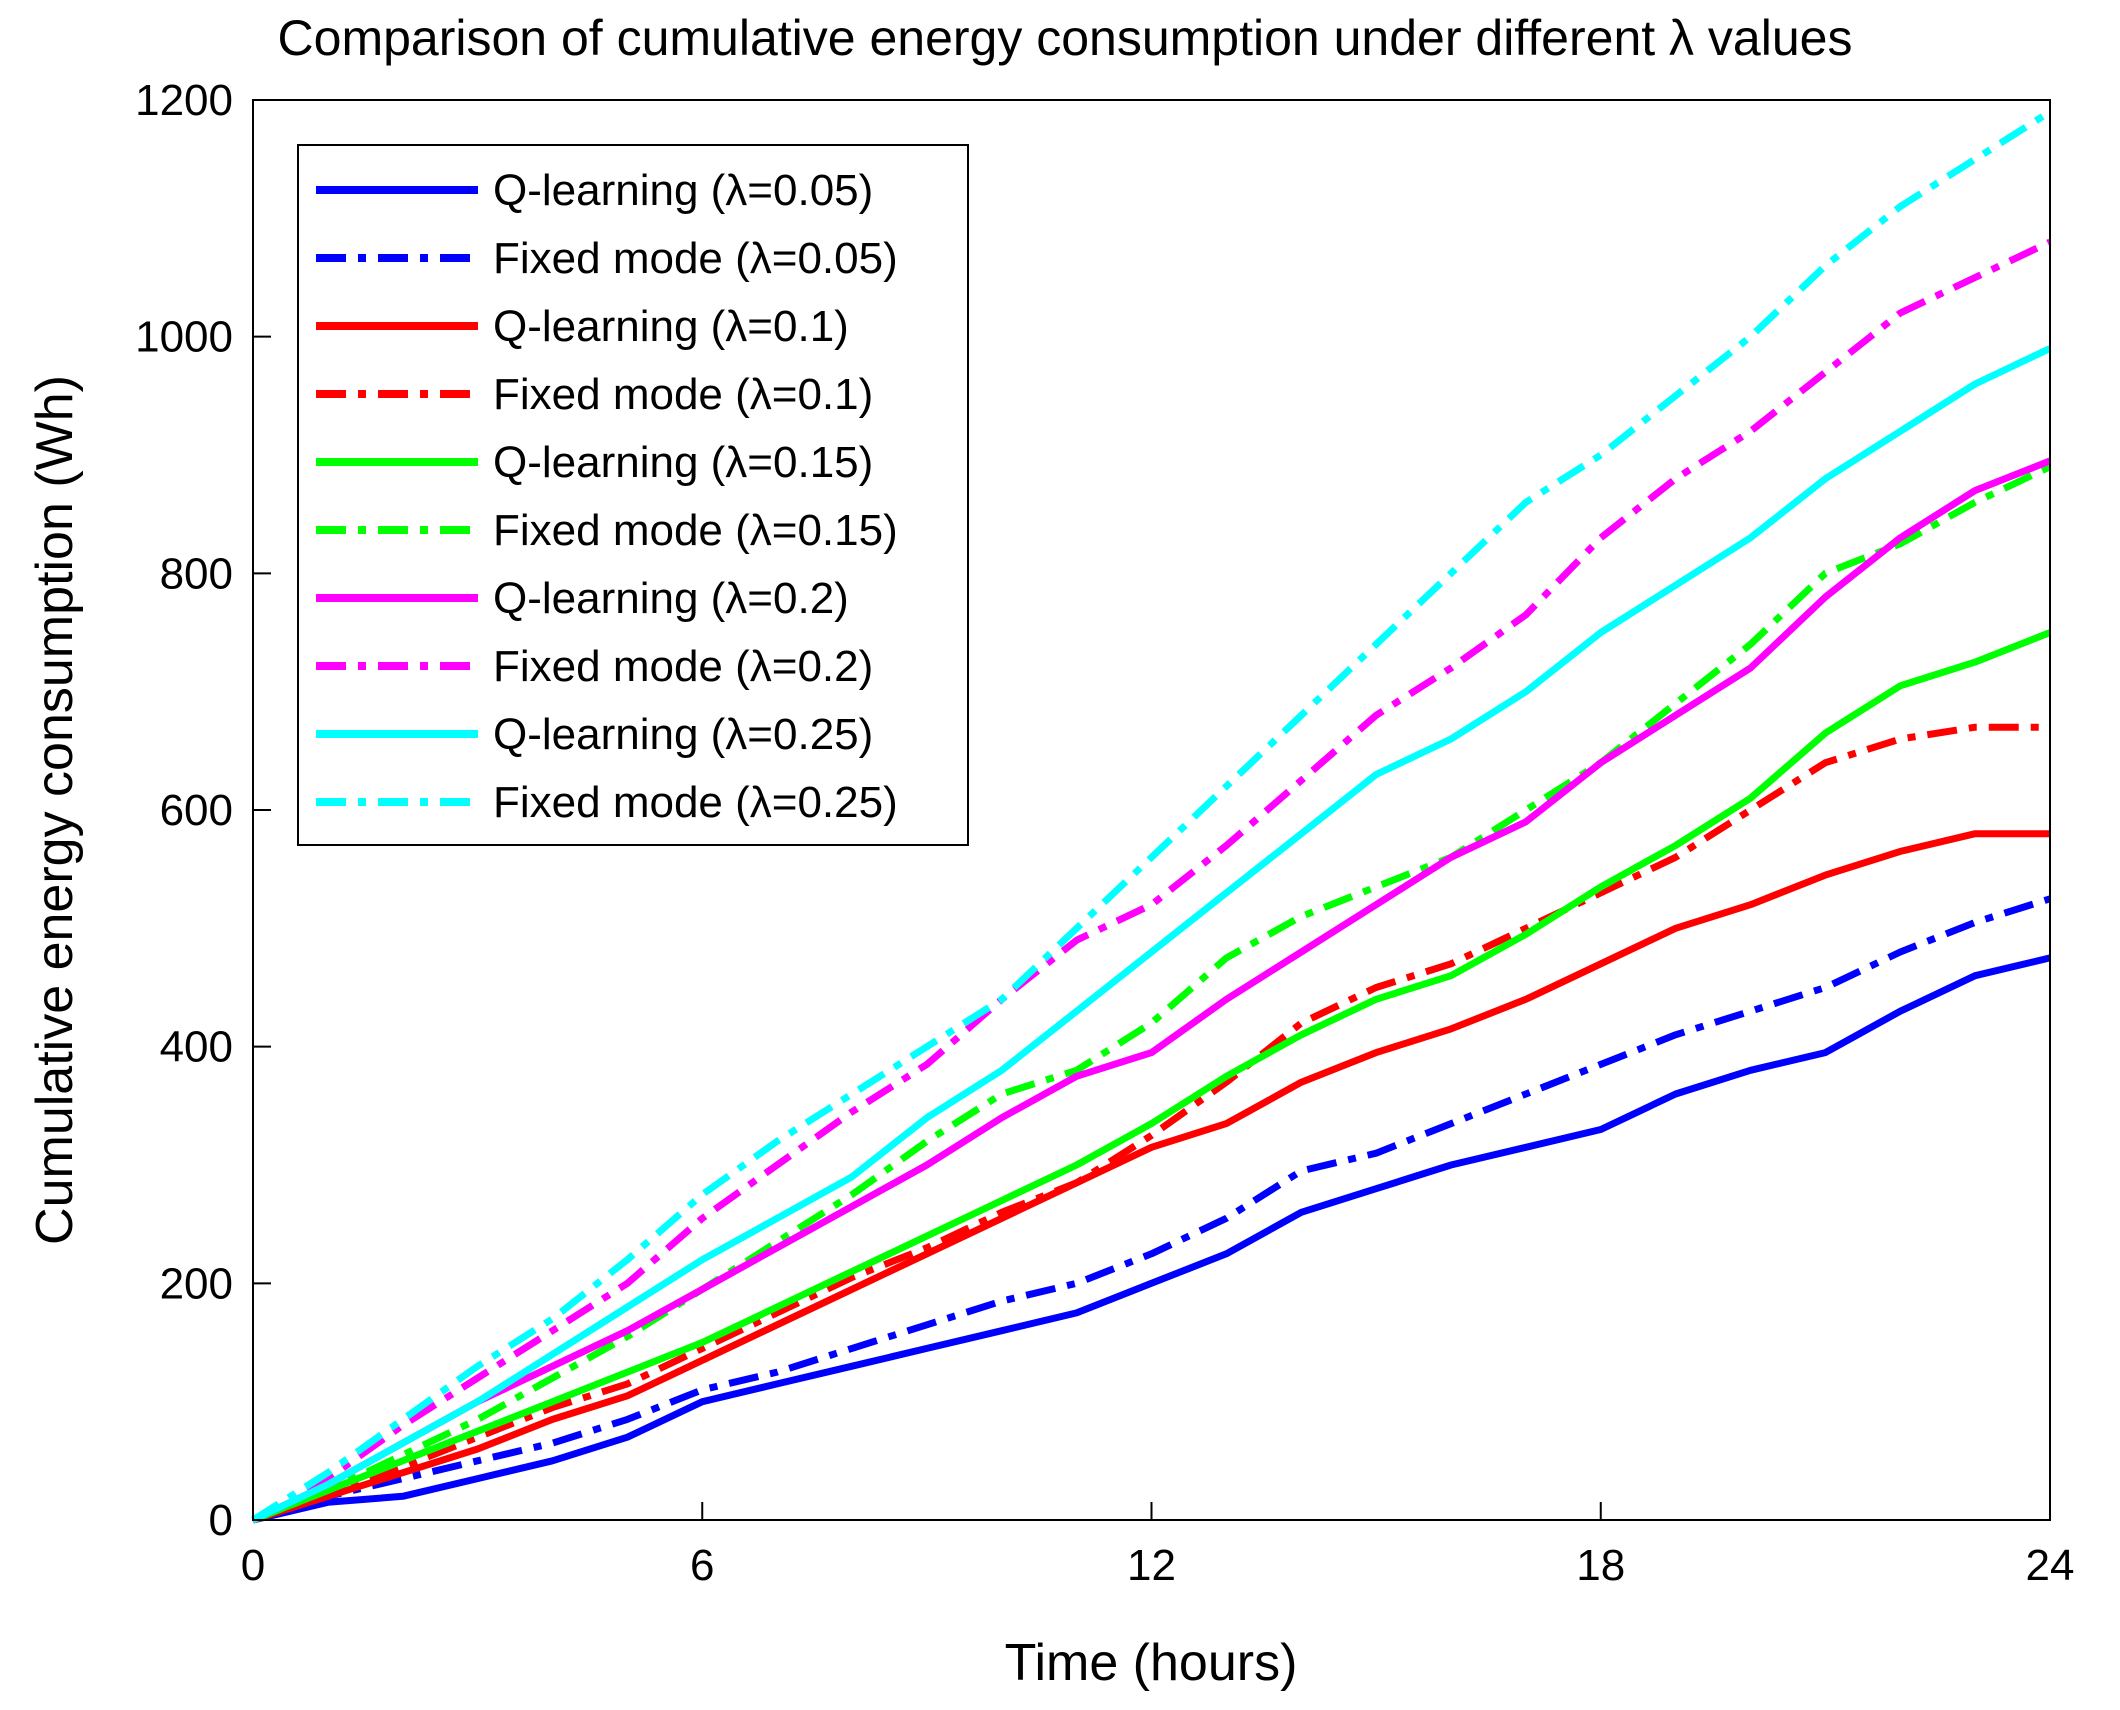 The image size is (2120, 1710). I want to click on legend-label-2: Q-learning (λ=0.1), so click(671, 326).